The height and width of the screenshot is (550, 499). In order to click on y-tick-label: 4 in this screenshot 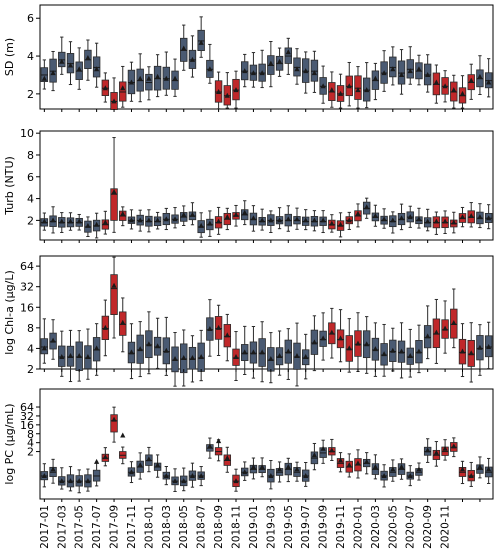, I will do `click(30, 443)`.